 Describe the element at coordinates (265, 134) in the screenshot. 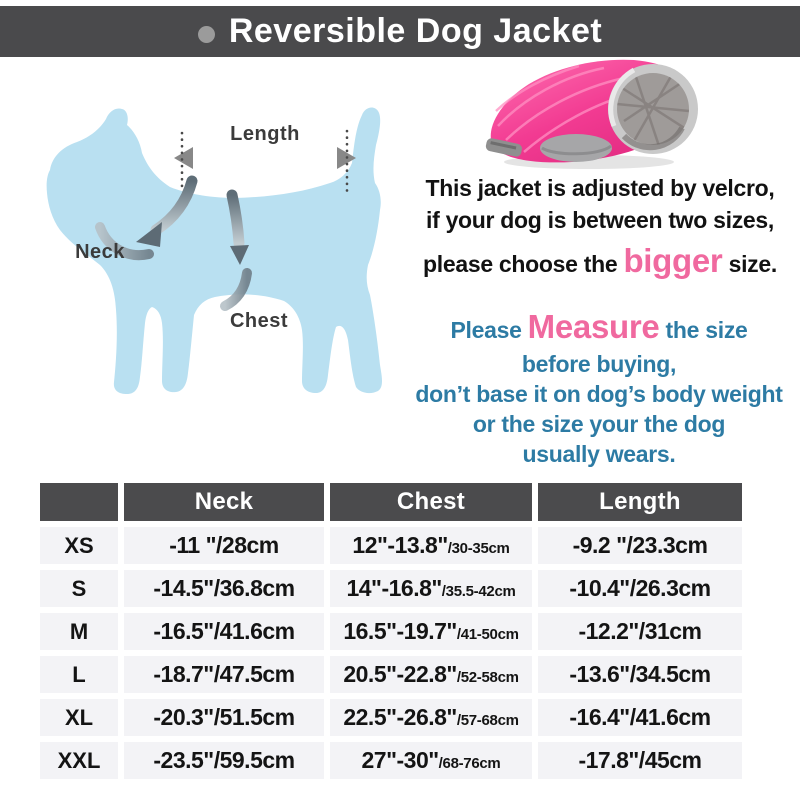

I see `length-label: Length` at that location.